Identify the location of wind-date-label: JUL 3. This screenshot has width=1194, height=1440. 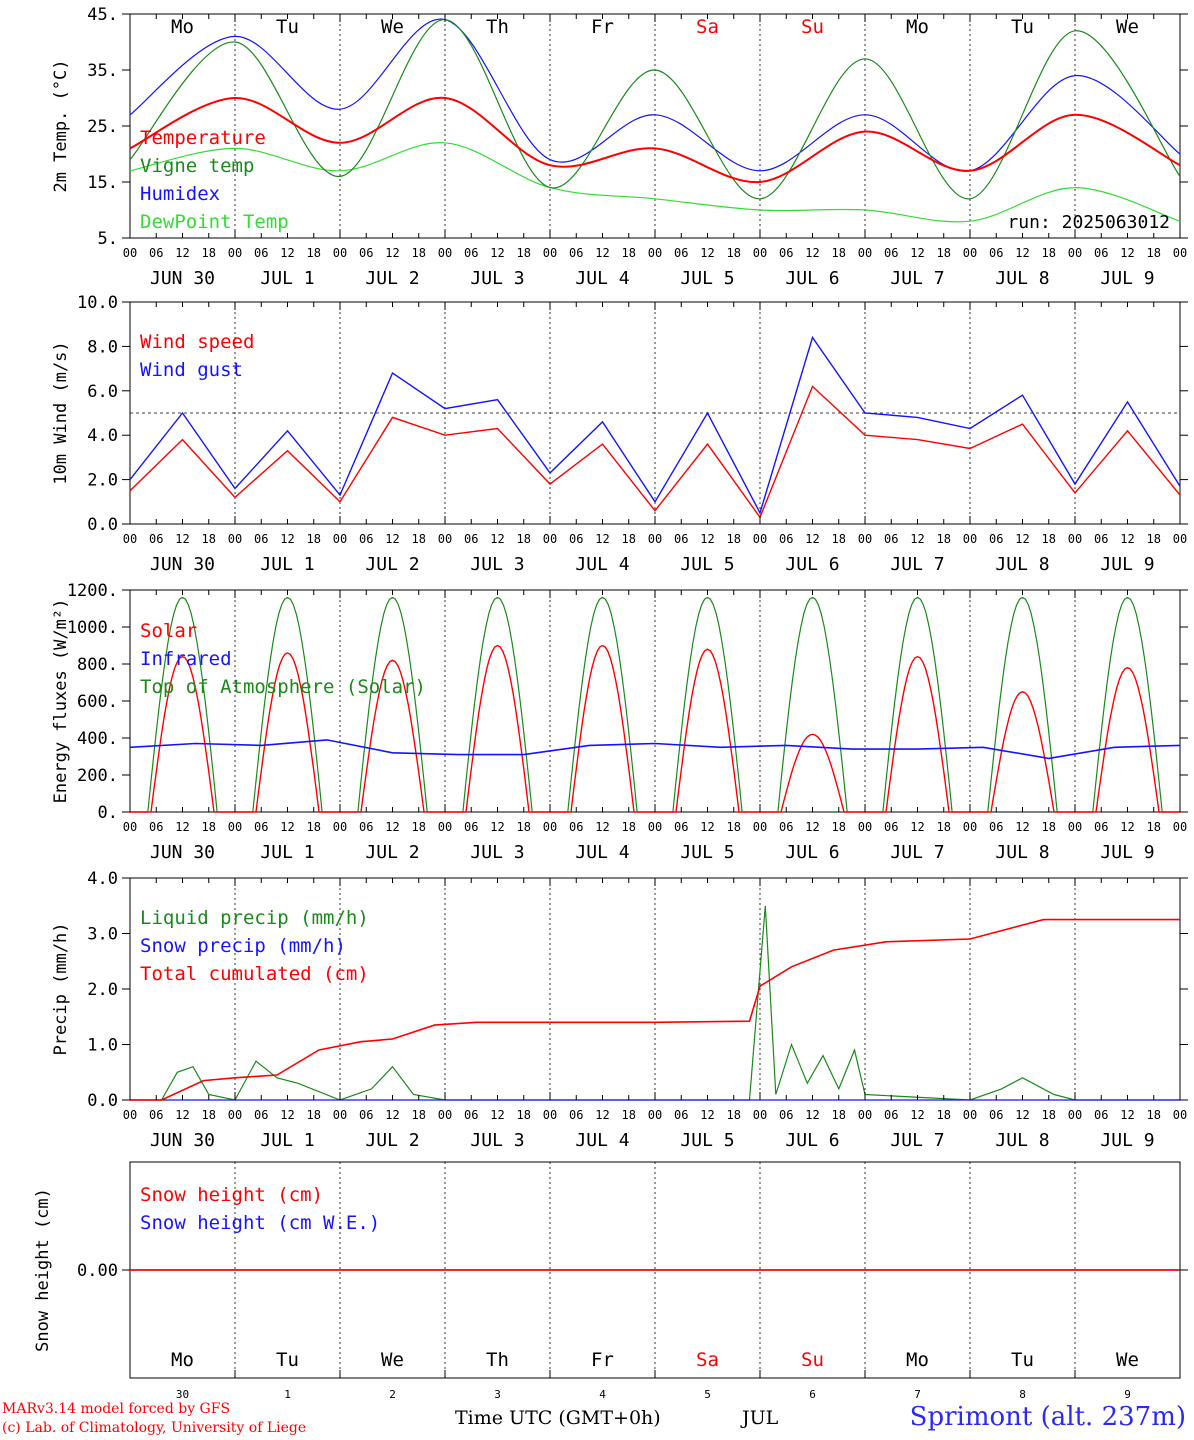
(497, 564).